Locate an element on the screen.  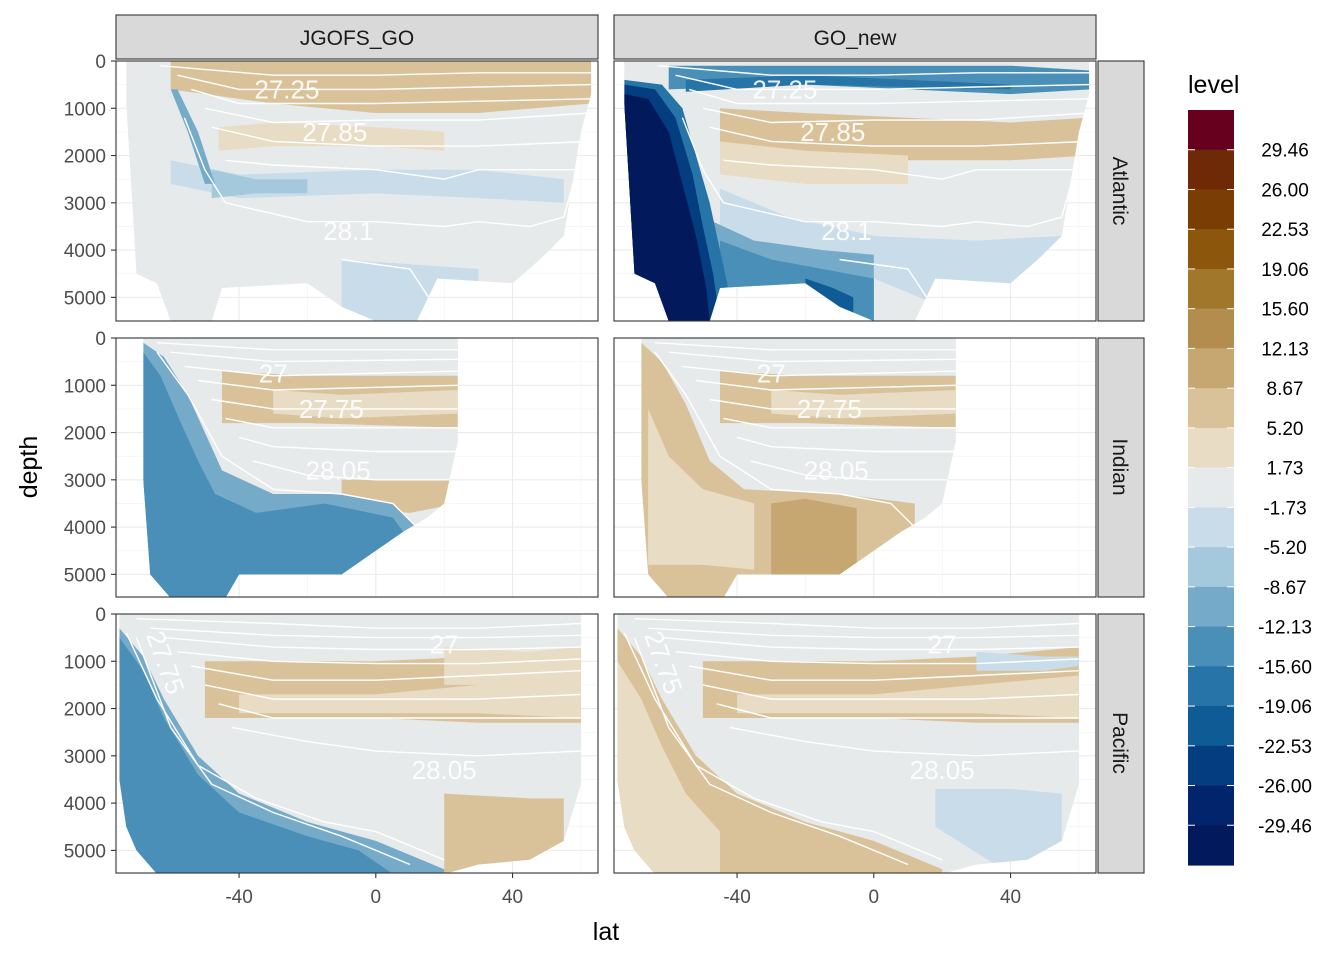
x-axis-title: lat is located at coordinates (606, 932).